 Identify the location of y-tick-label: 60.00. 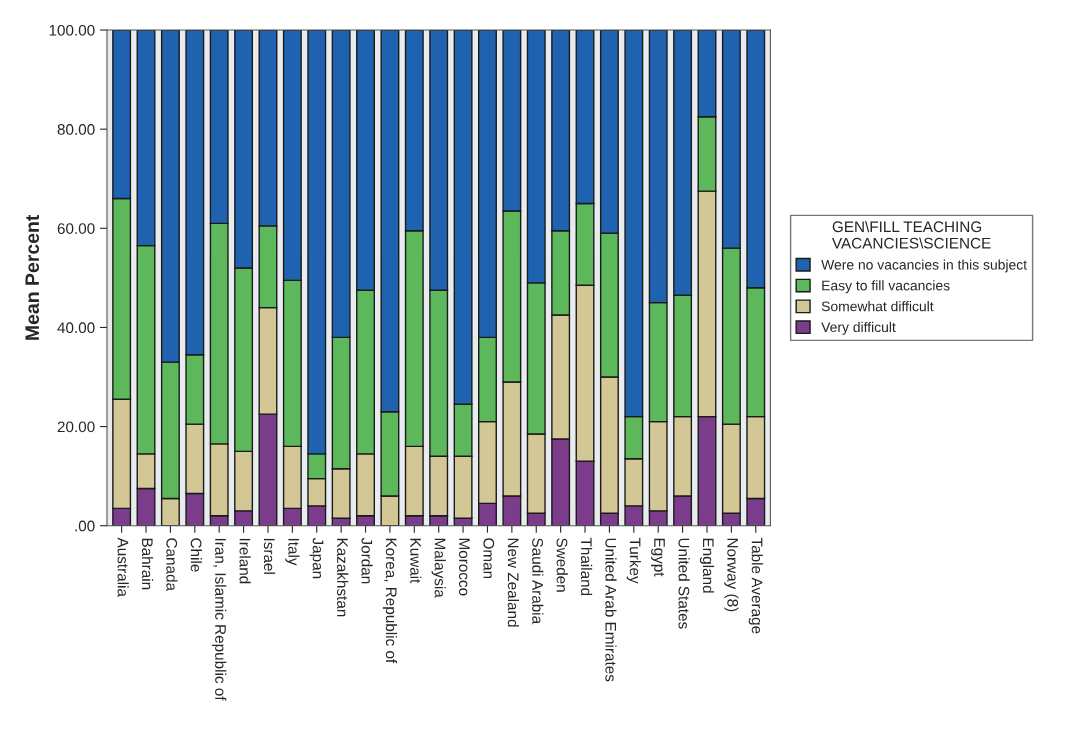
(76, 228).